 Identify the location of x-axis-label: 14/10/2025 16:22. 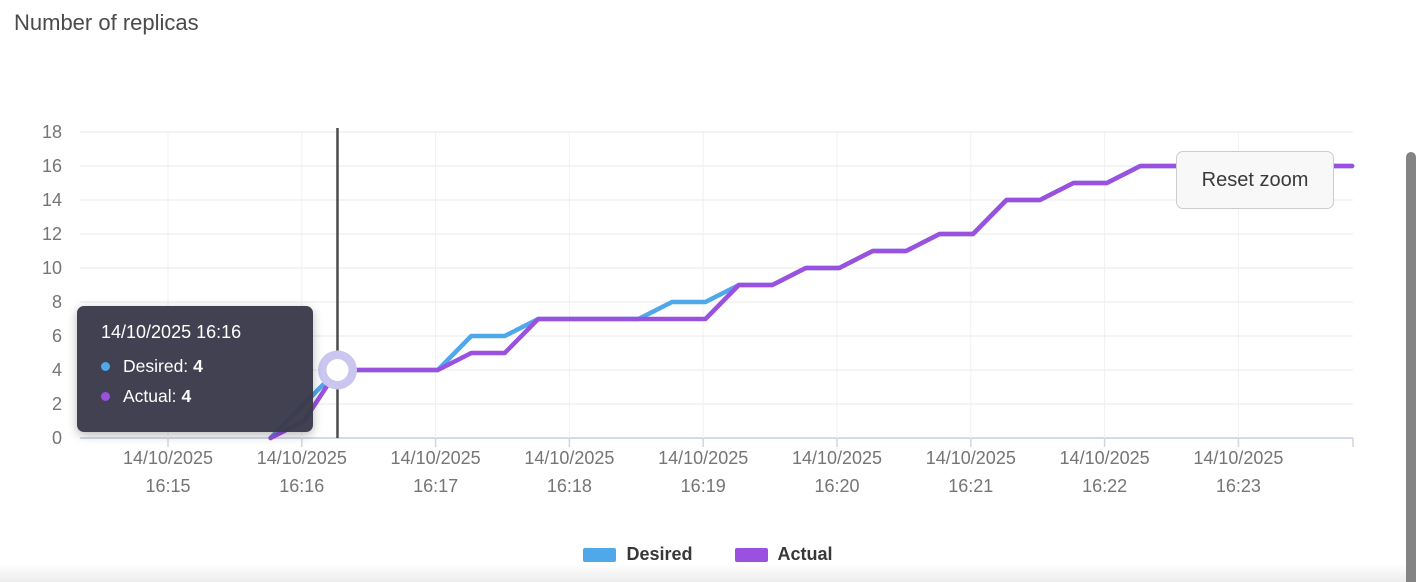
(1105, 472).